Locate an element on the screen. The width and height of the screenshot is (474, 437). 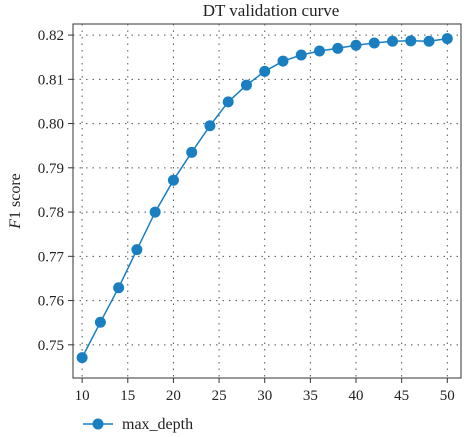
x-tick-label: 40 is located at coordinates (356, 396).